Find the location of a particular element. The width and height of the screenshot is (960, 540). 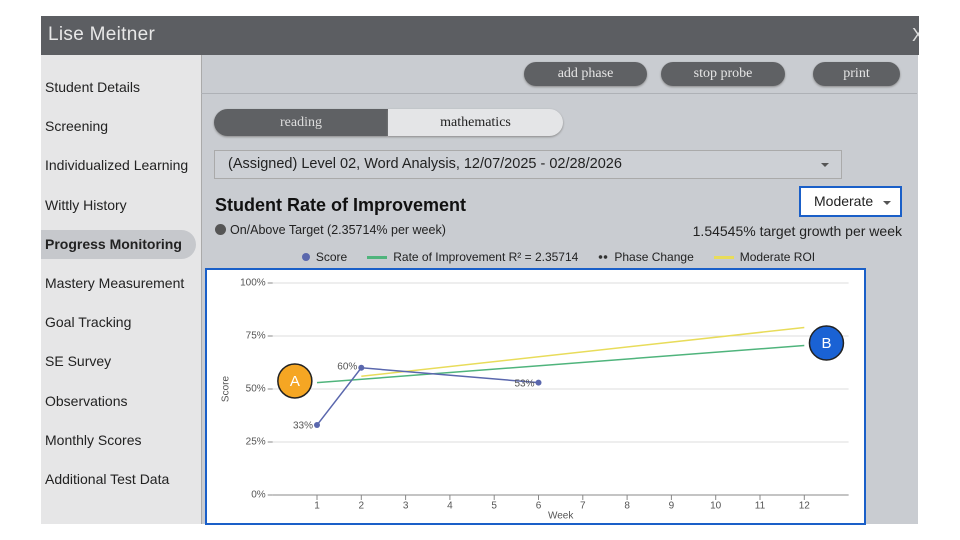

tab: reading is located at coordinates (301, 122).